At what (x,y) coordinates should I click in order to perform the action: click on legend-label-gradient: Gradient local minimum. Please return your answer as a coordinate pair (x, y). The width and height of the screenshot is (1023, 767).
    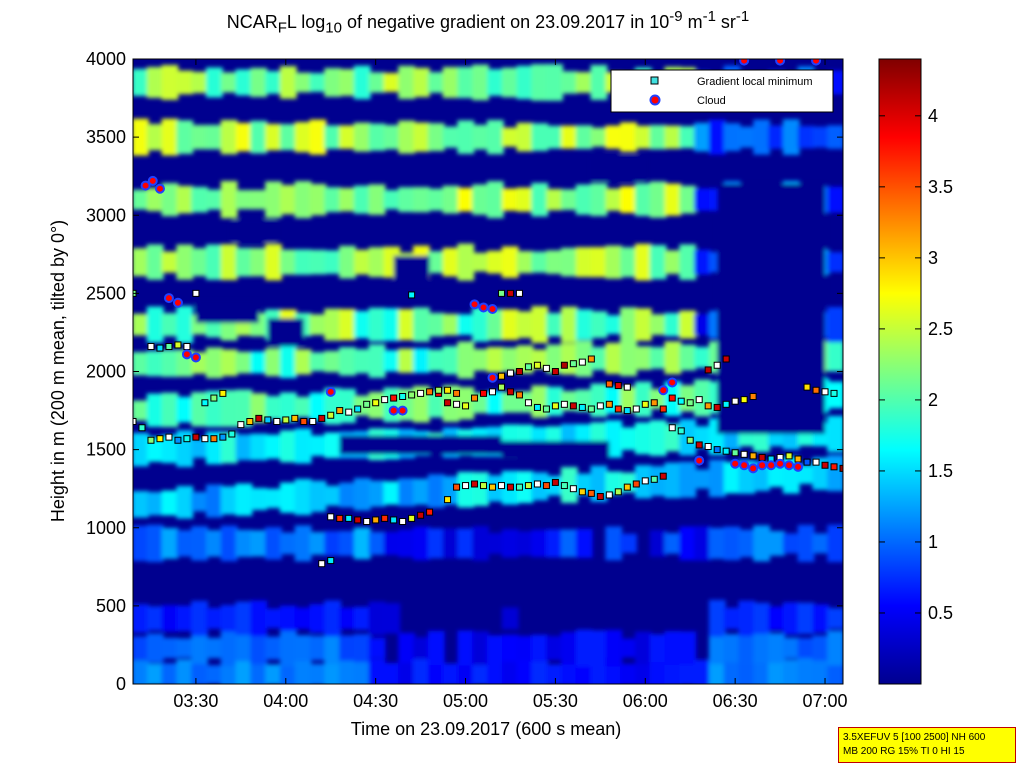
    Looking at the image, I should click on (755, 82).